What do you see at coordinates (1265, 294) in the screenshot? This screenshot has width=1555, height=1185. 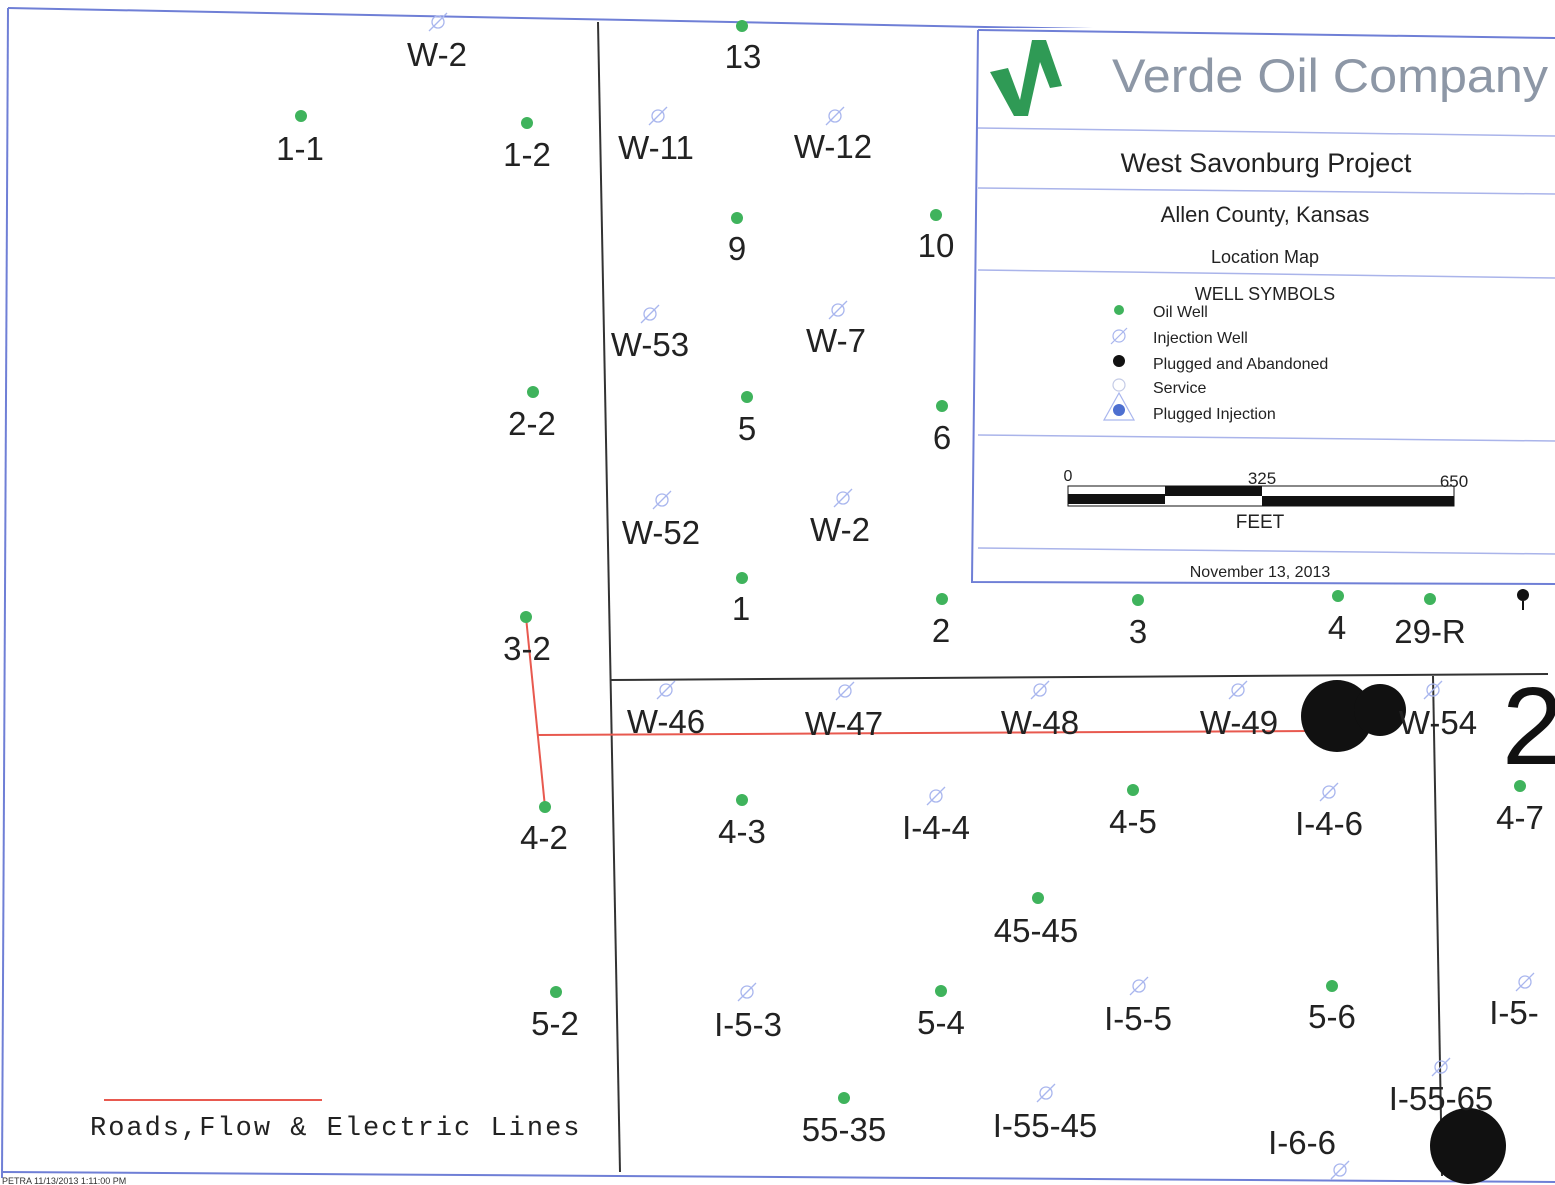 I see `well-symbols-title: WELL SYMBOLS` at bounding box center [1265, 294].